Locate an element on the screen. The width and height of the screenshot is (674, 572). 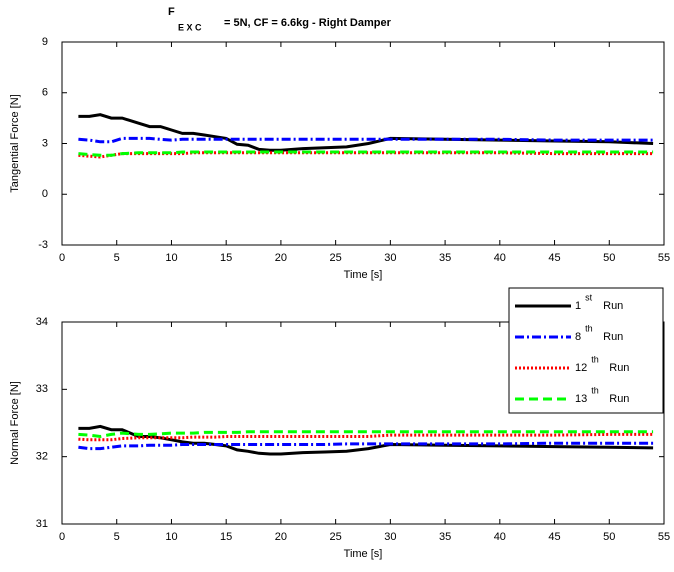
y-tick-label: 34 is located at coordinates (42, 322).